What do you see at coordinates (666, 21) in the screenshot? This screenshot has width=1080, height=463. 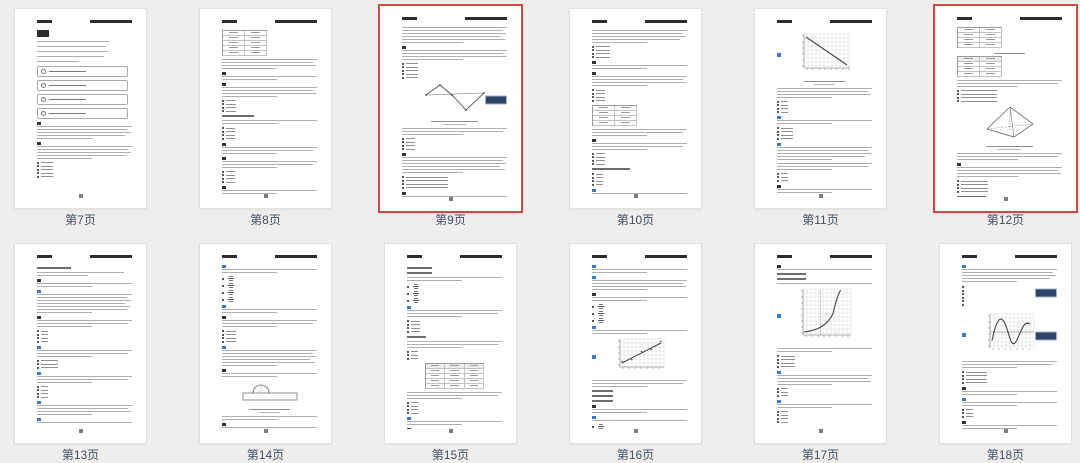 I see `header-right-text-blot` at bounding box center [666, 21].